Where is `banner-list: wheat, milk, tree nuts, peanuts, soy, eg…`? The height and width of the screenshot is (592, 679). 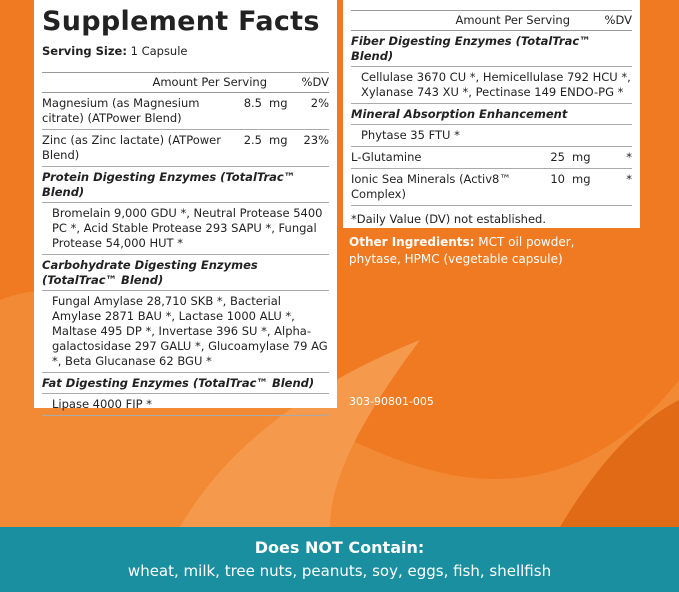 banner-list: wheat, milk, tree nuts, peanuts, soy, eg… is located at coordinates (339, 571).